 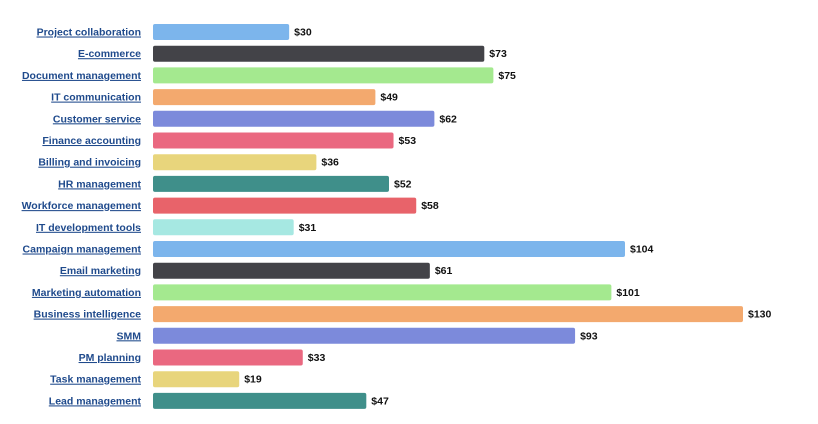 What do you see at coordinates (253, 380) in the screenshot?
I see `value-label: $19` at bounding box center [253, 380].